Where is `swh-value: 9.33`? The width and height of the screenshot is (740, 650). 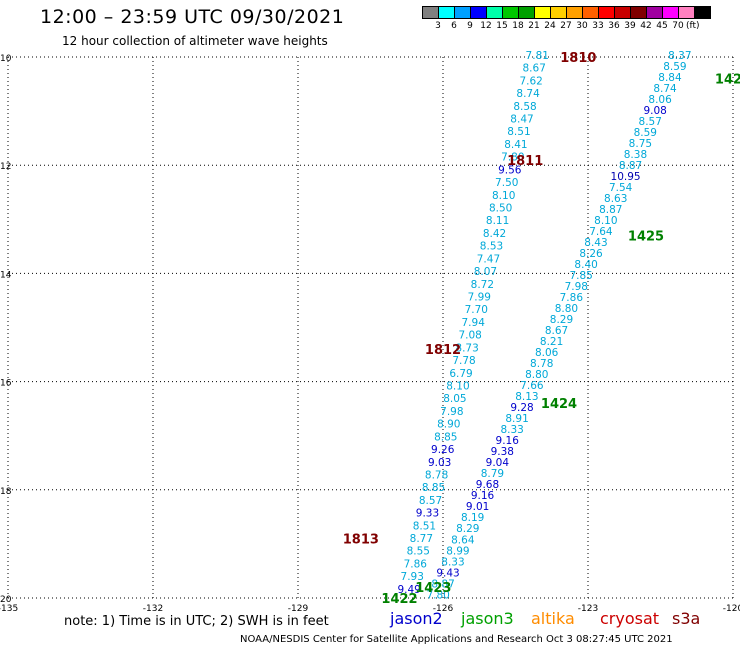
swh-value: 9.33 is located at coordinates (427, 514).